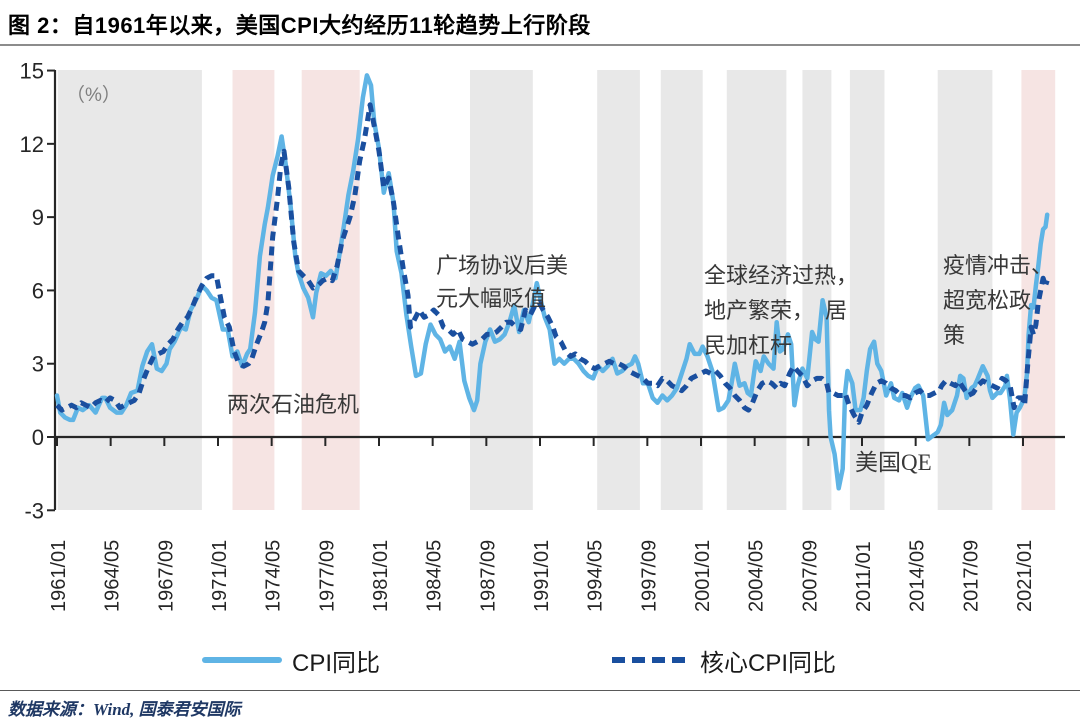 This screenshot has height=719, width=1080. Describe the element at coordinates (274, 576) in the screenshot. I see `x-tick-label: 1974/05` at that location.